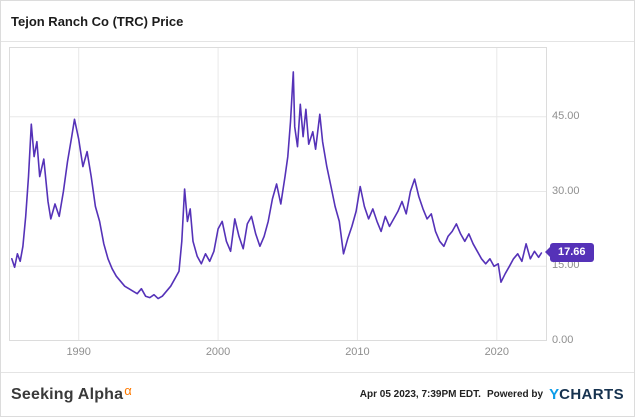 Image resolution: width=635 pixels, height=417 pixels. What do you see at coordinates (515, 394) in the screenshot?
I see `powered-by-label: Powered by` at bounding box center [515, 394].